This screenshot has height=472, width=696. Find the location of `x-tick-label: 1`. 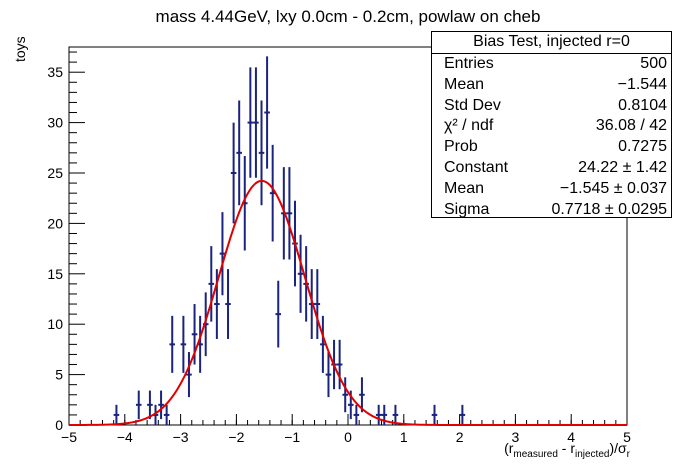

x-tick-label: 1 is located at coordinates (404, 437).